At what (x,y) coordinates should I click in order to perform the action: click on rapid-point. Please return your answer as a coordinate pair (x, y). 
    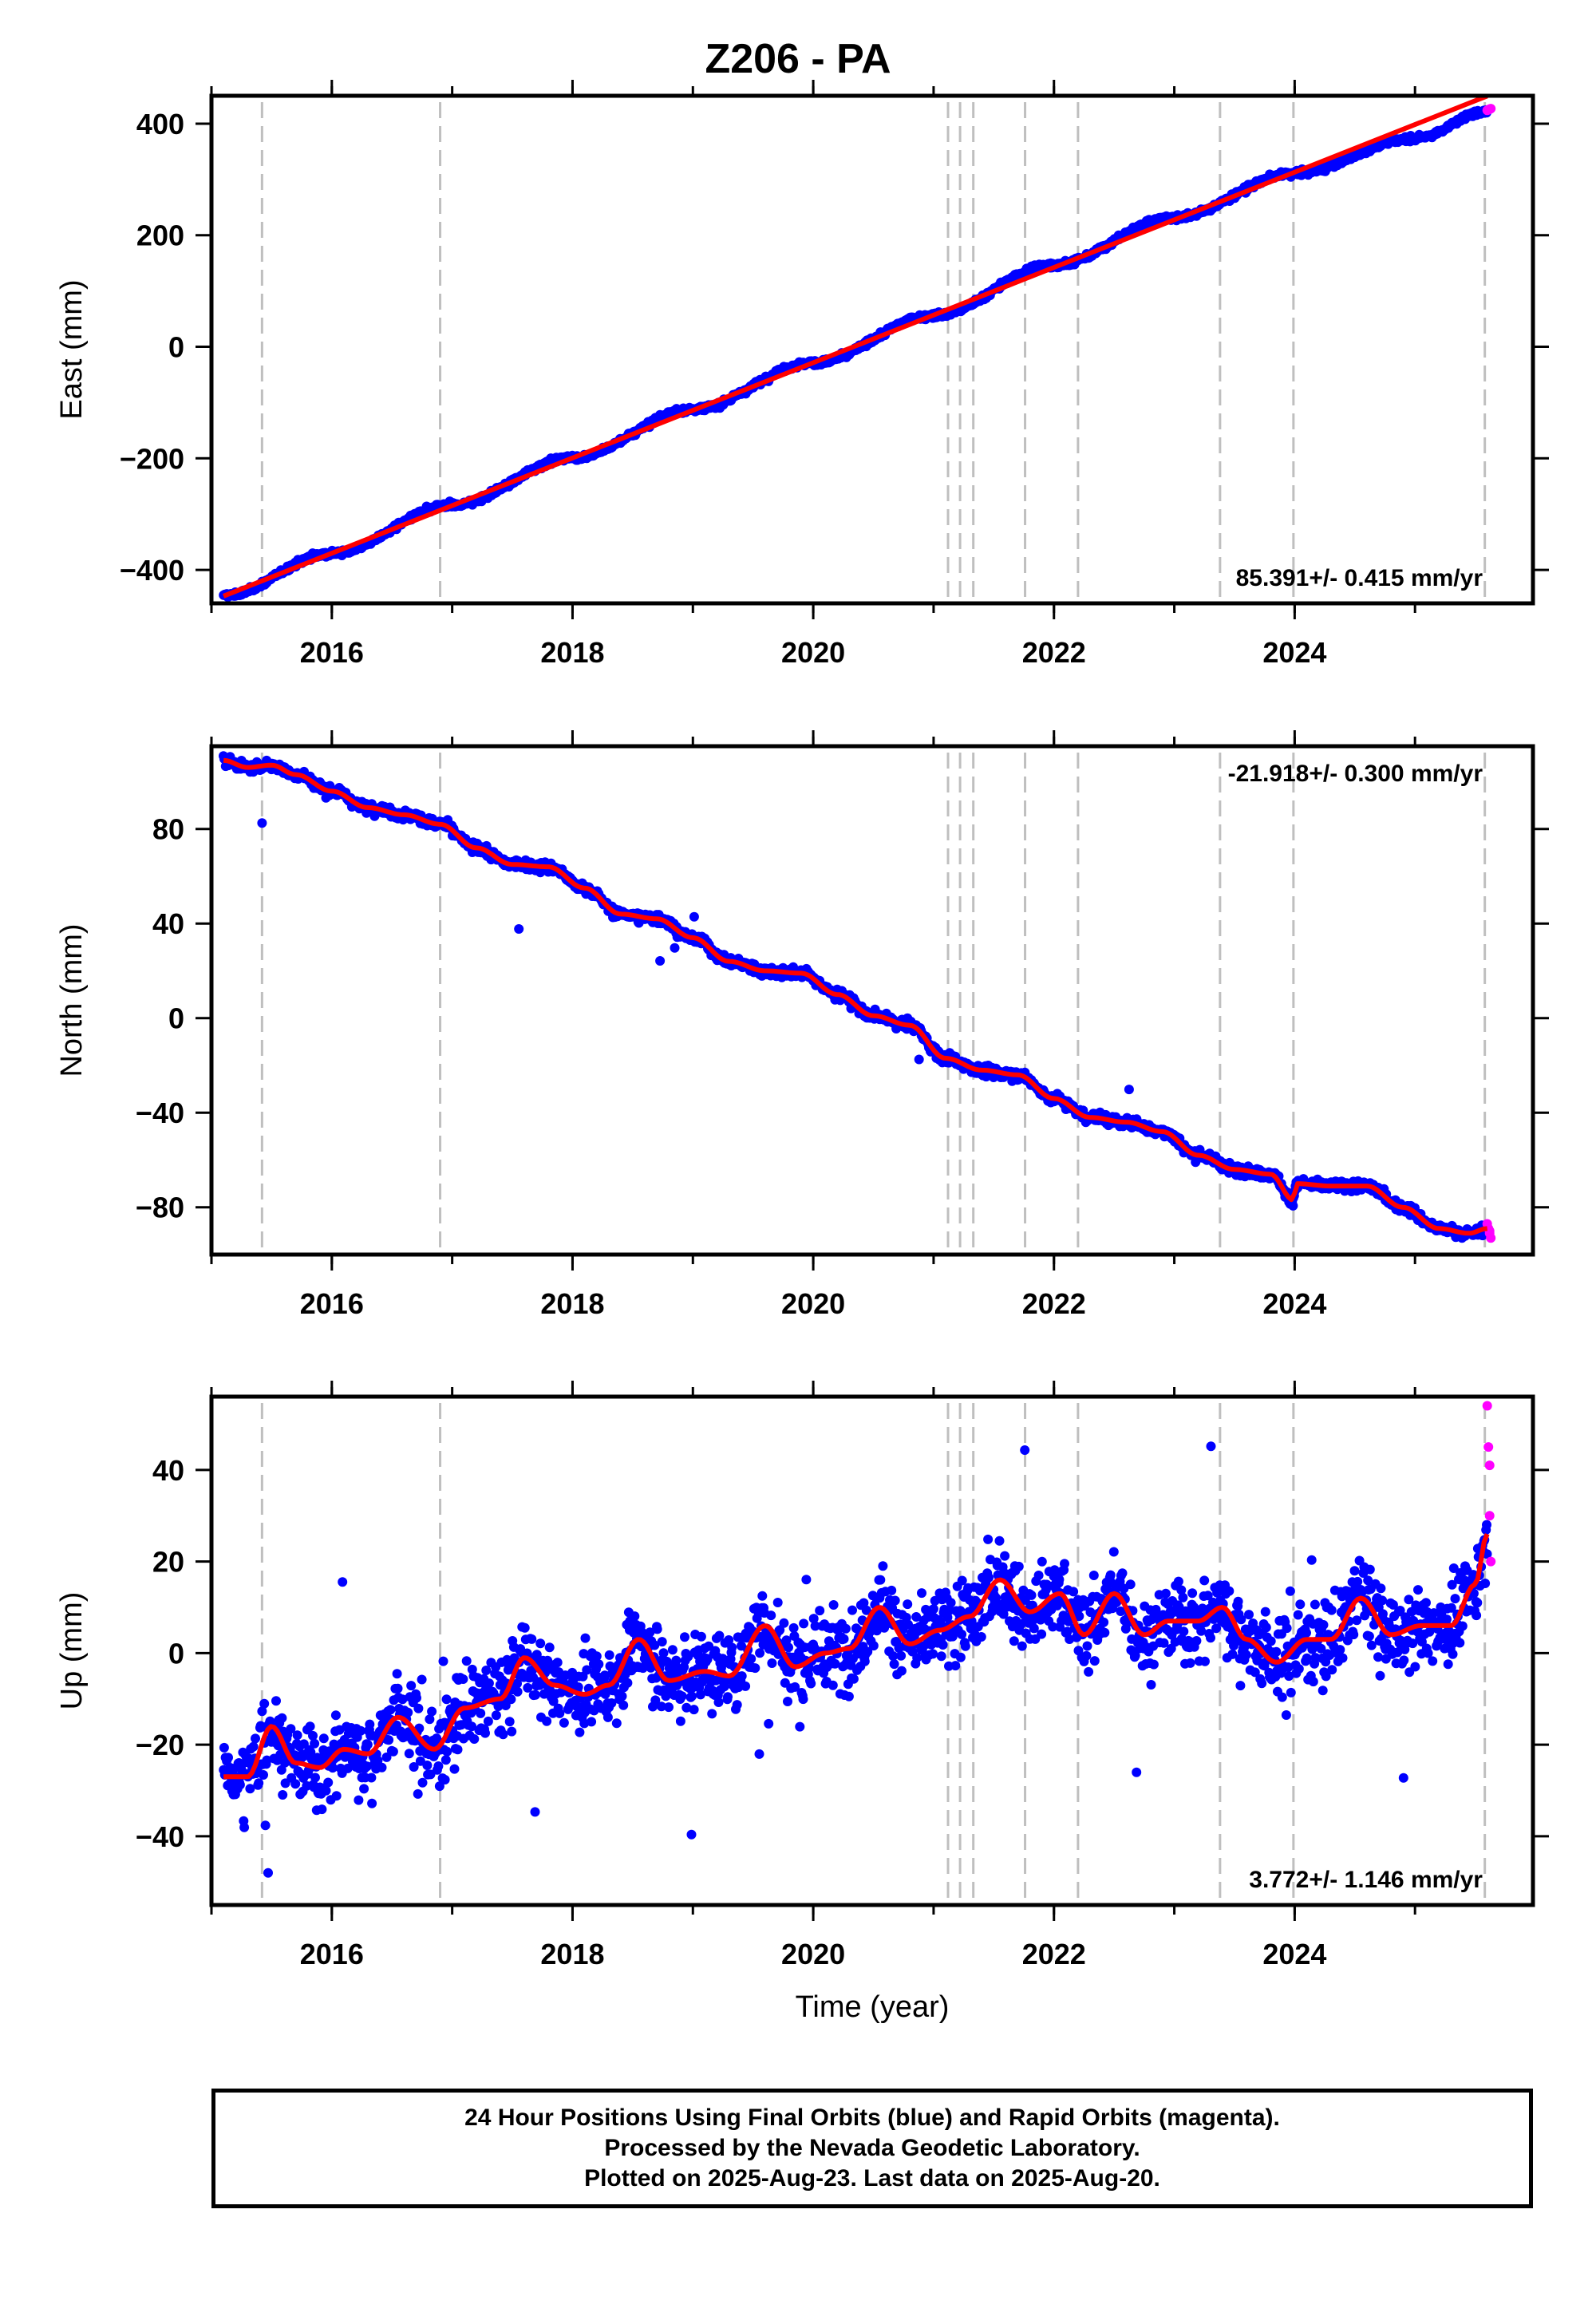
    Looking at the image, I should click on (1491, 1238).